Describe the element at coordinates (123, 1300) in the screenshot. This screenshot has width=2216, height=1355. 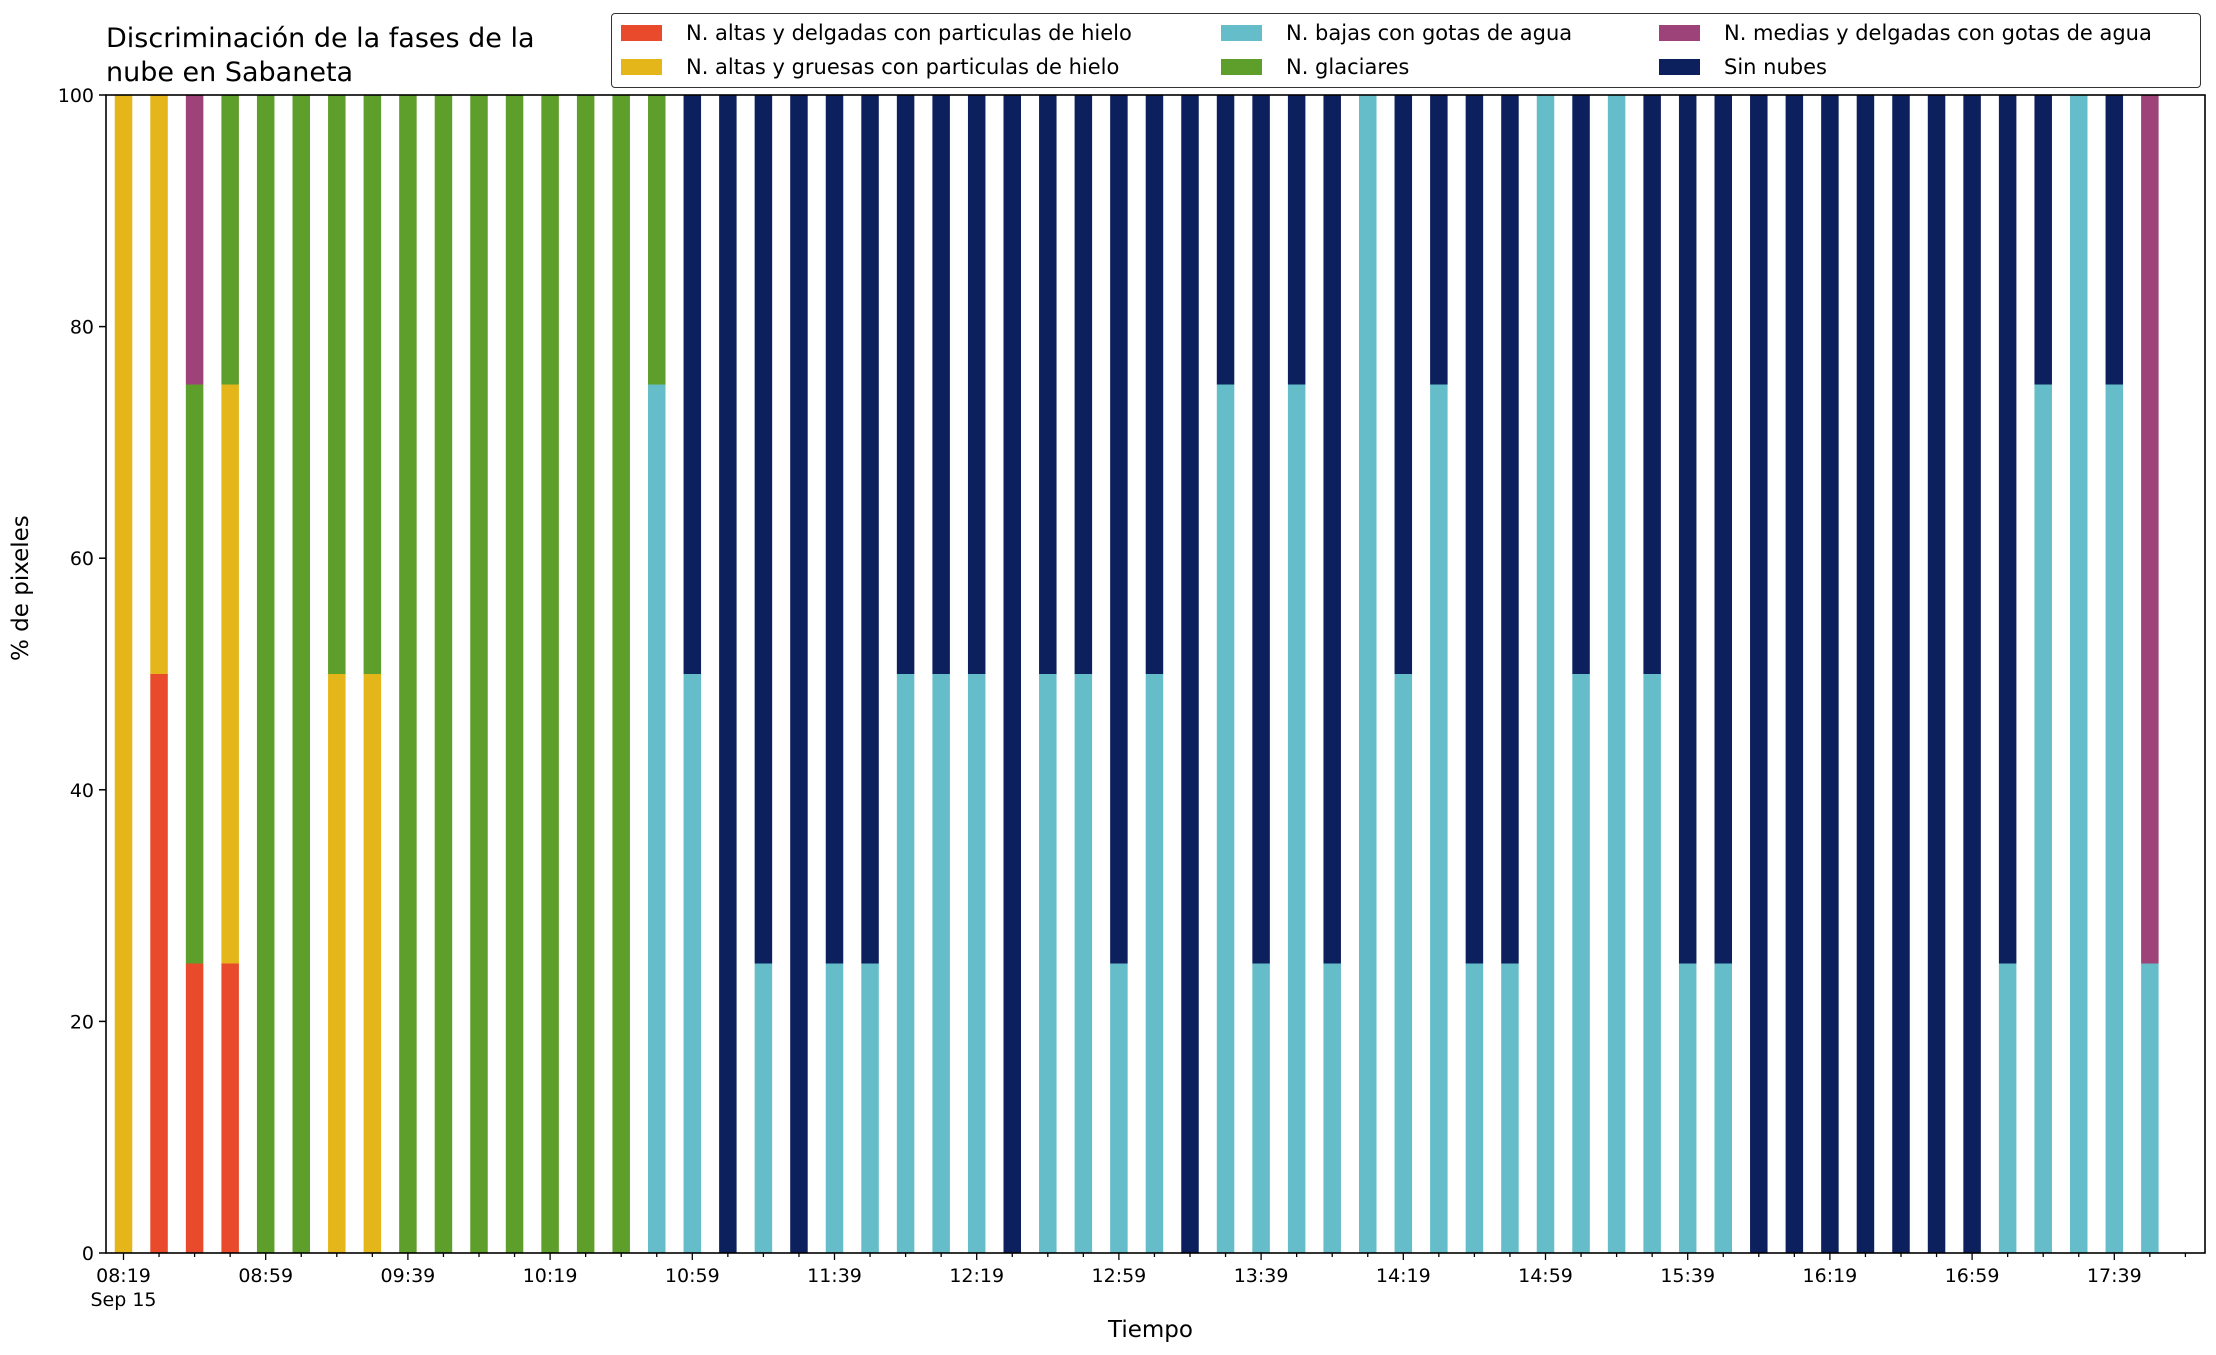
I see `x-tick-date-label: Sep 15` at that location.